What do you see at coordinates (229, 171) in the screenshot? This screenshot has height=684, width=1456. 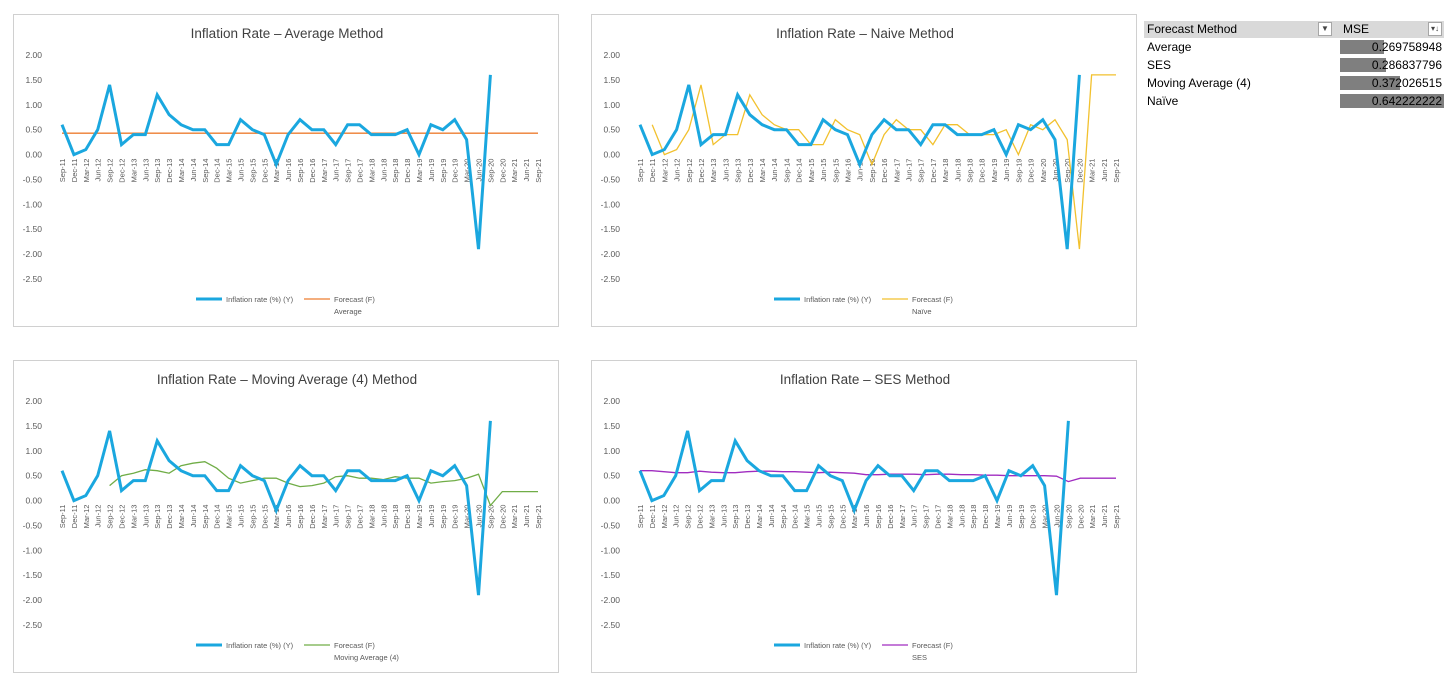 I see `x-tick-label: Mar-15` at bounding box center [229, 171].